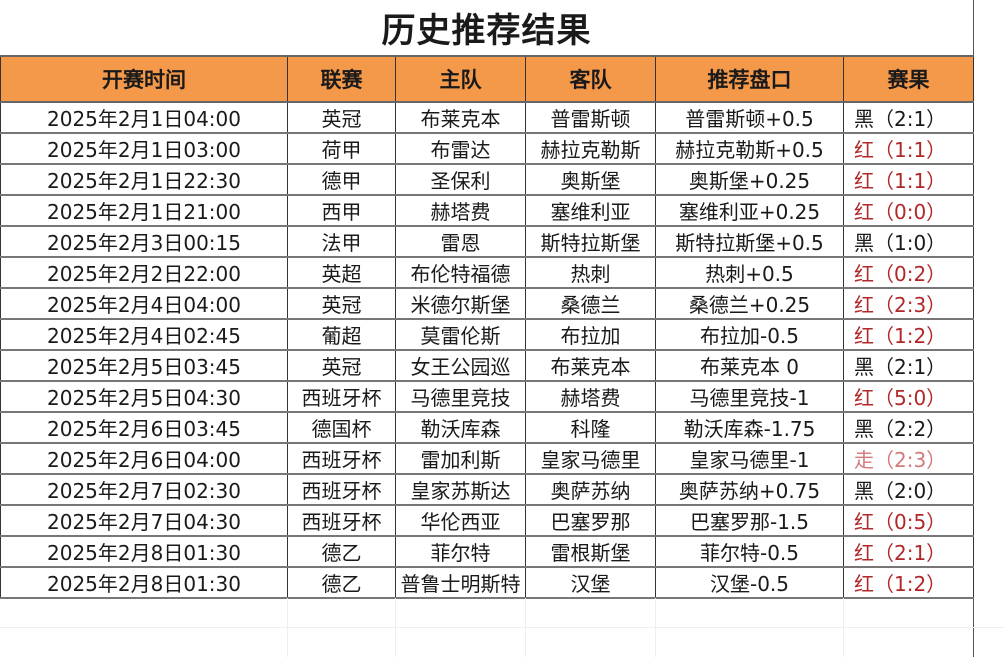  What do you see at coordinates (144, 148) in the screenshot?
I see `cell-time: 2025年2月1日03:00` at bounding box center [144, 148].